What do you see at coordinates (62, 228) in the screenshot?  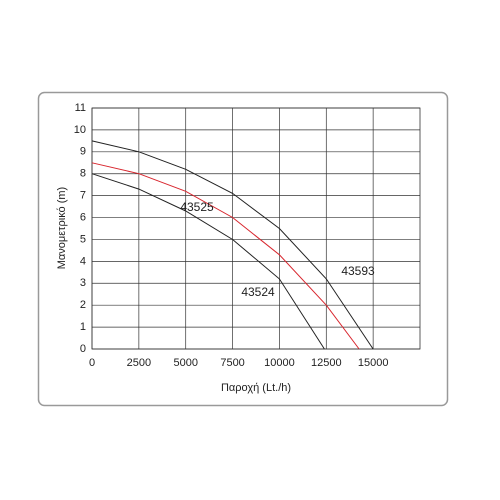 I see `y-axis-label: Μανομετρικό (m)` at bounding box center [62, 228].